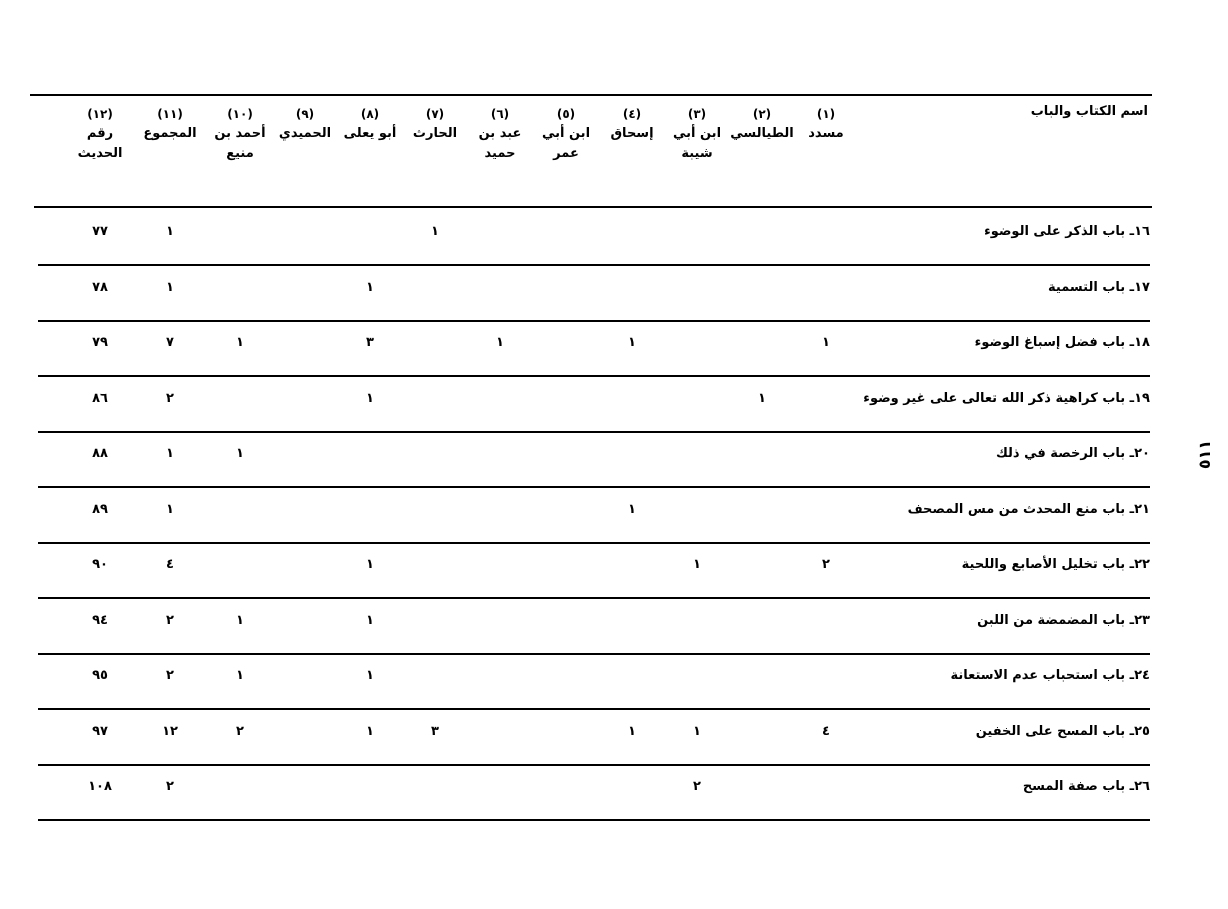 This screenshot has height=909, width=1228. What do you see at coordinates (697, 143) in the screenshot?
I see `column-name: ابن أبي شيبة` at bounding box center [697, 143].